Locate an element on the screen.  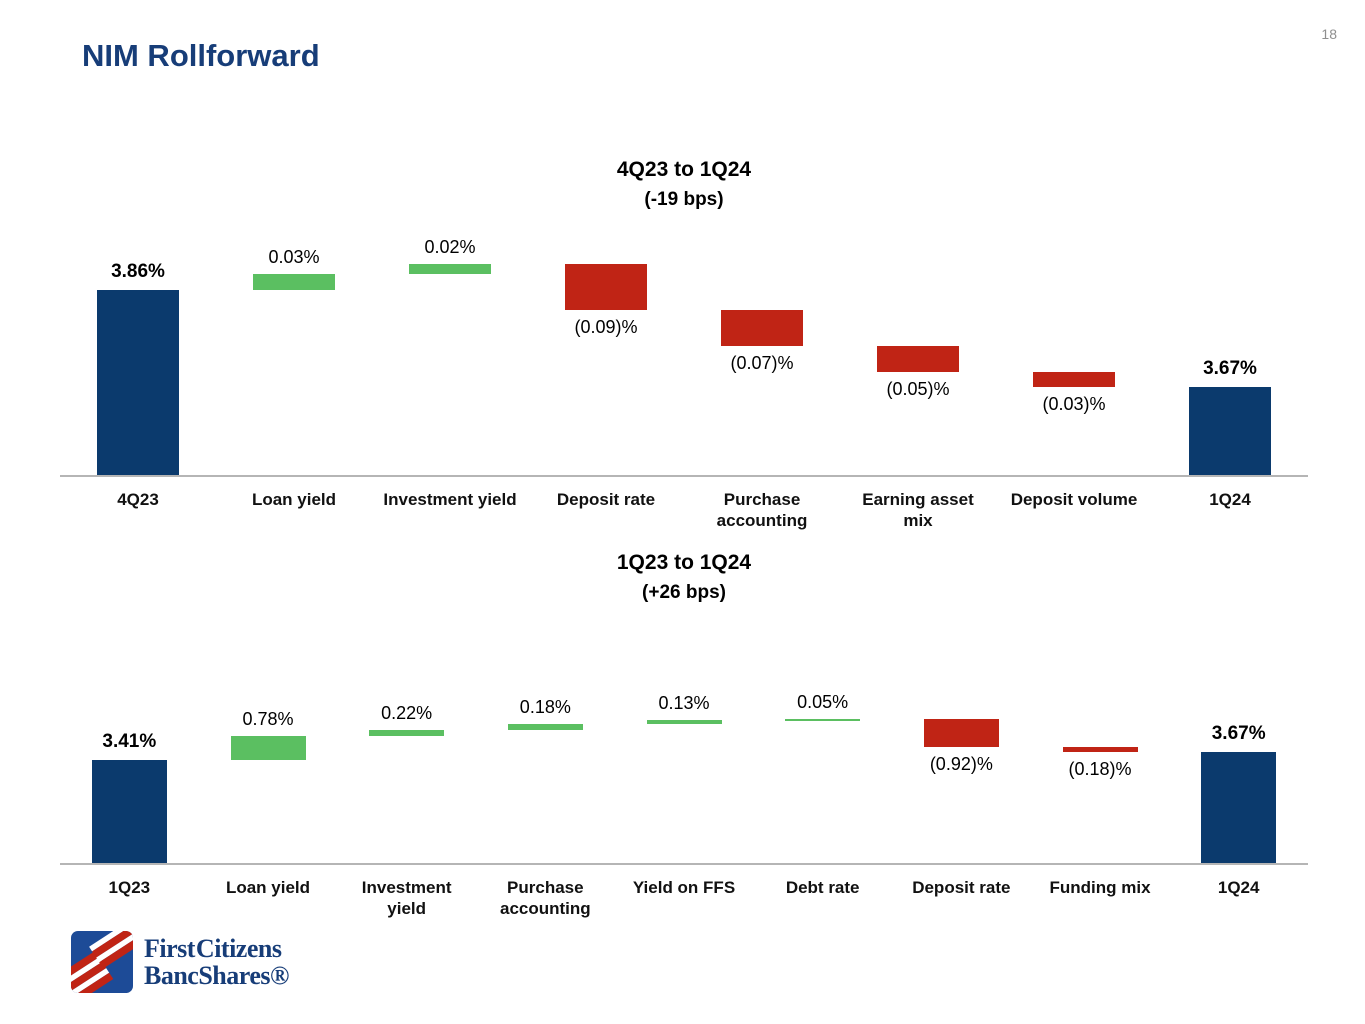
page-number: 18 is located at coordinates (1329, 34).